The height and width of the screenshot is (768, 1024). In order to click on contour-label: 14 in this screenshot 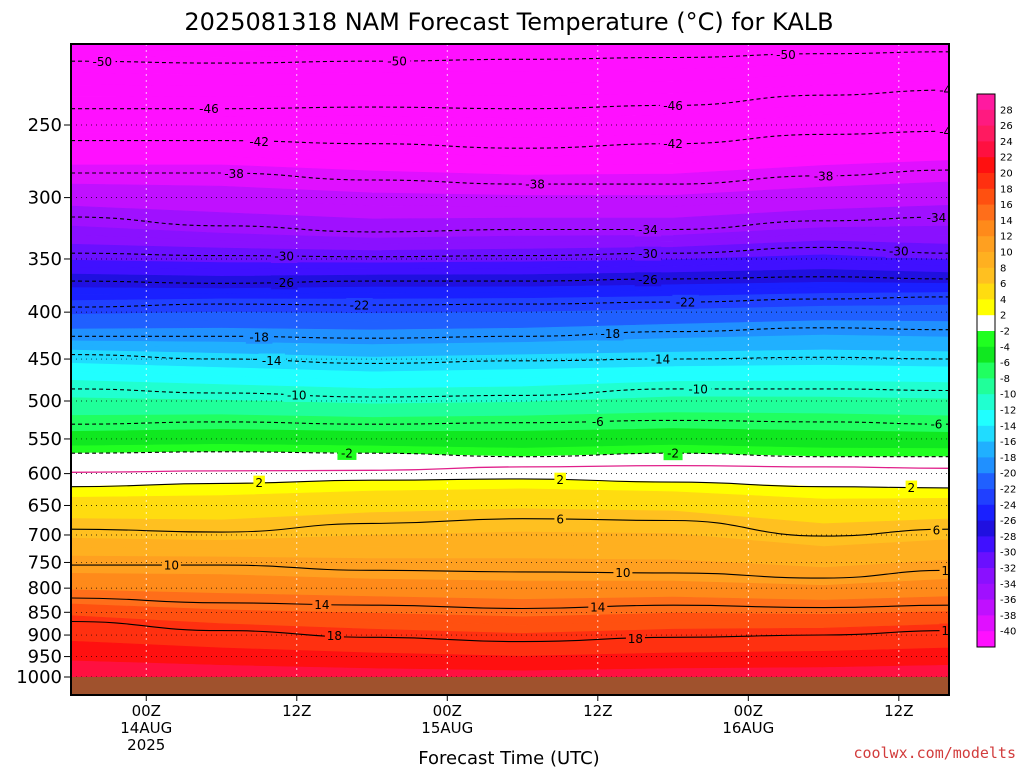, I will do `click(961, 606)`.